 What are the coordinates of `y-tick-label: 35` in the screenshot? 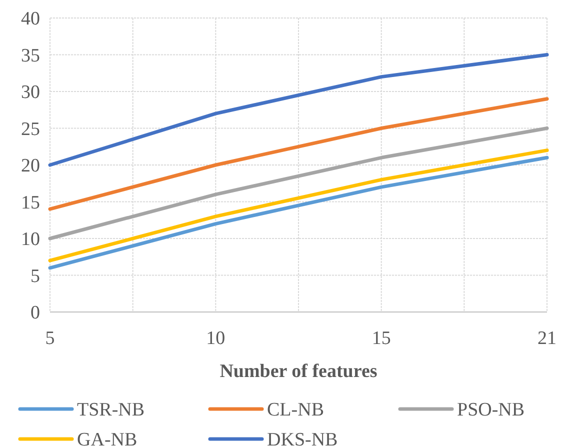 It's located at (30, 55).